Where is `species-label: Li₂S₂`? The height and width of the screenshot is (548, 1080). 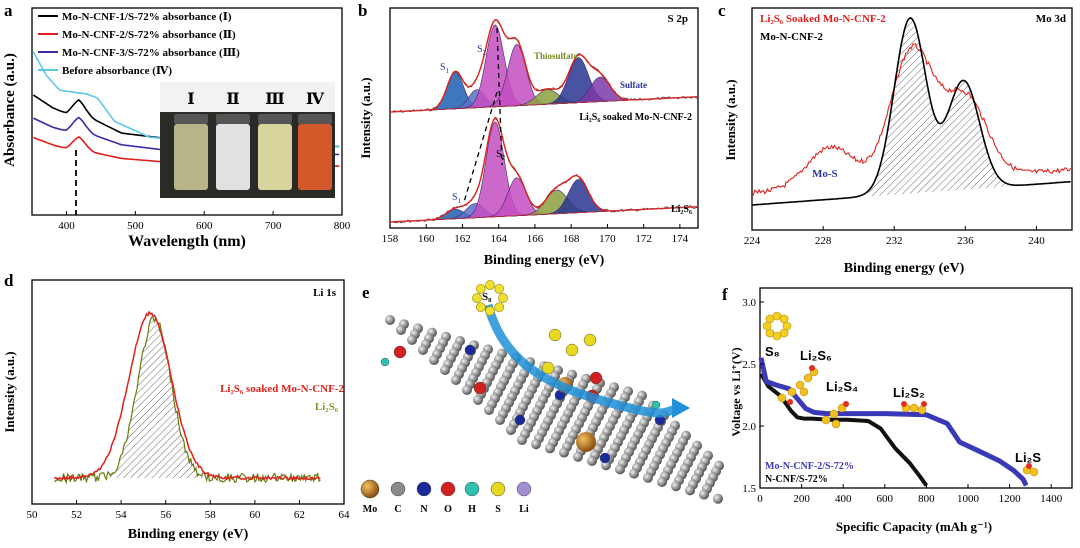 species-label: Li₂S₂ is located at coordinates (909, 392).